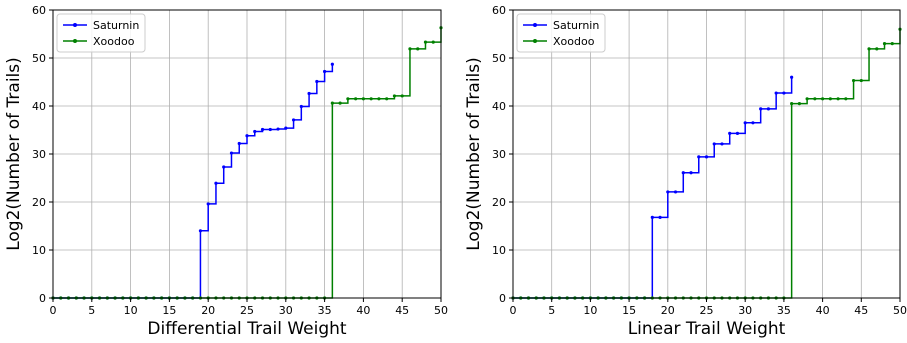  I want to click on x-axis-label: Linear Trail Weight, so click(707, 329).